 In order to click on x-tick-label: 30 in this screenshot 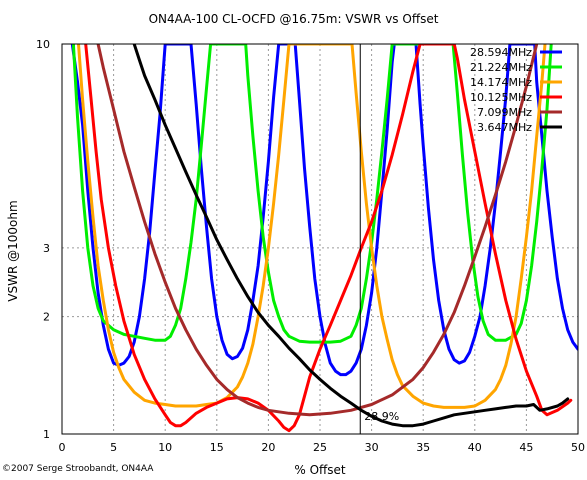, I will do `click(372, 447)`.